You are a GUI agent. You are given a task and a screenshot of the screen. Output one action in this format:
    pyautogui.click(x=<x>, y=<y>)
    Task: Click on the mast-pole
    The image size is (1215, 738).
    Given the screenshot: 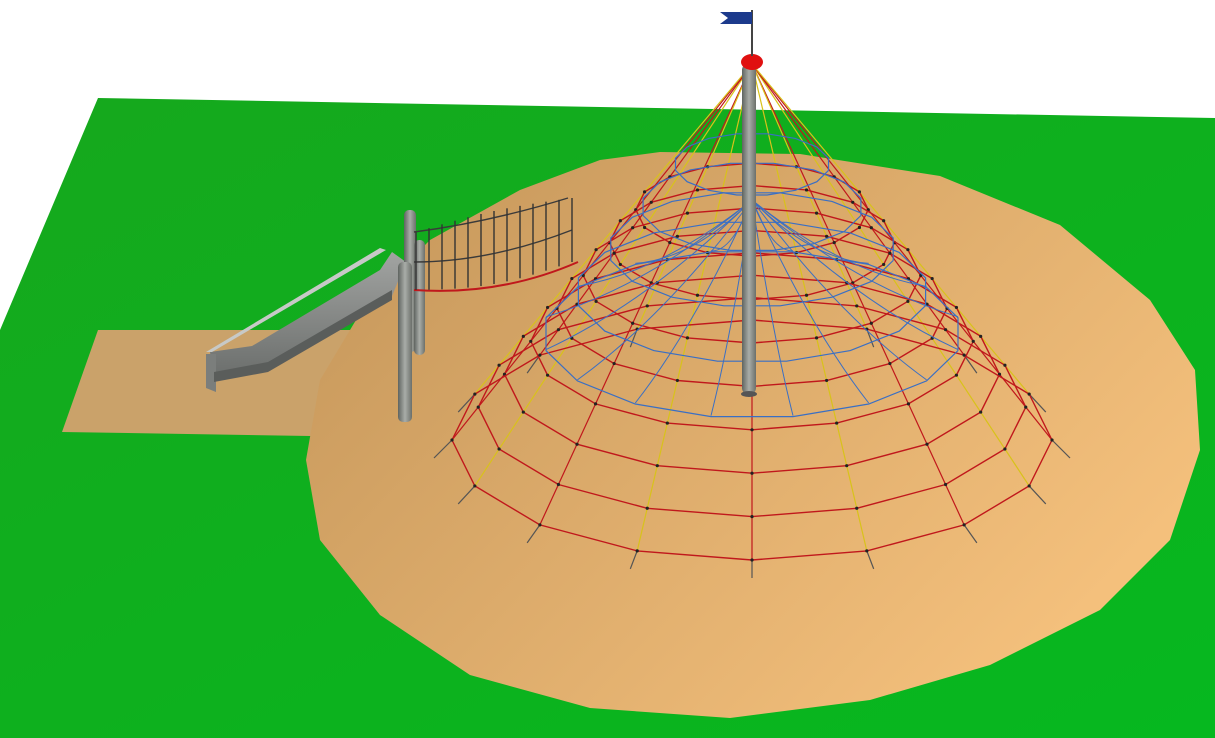 What is the action you would take?
    pyautogui.click(x=749, y=229)
    